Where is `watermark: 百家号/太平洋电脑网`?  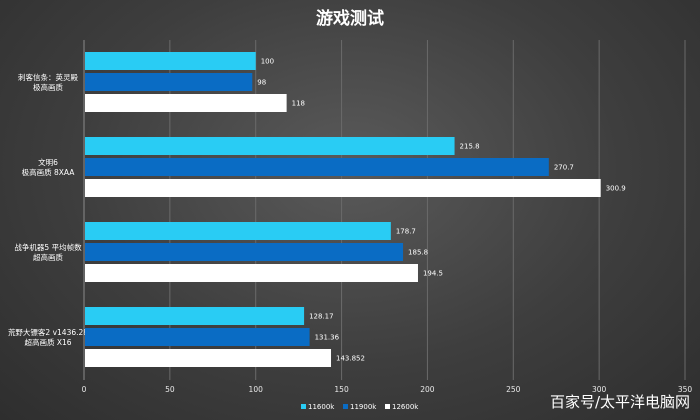 watermark: 百家号/太平洋电脑网 is located at coordinates (620, 402).